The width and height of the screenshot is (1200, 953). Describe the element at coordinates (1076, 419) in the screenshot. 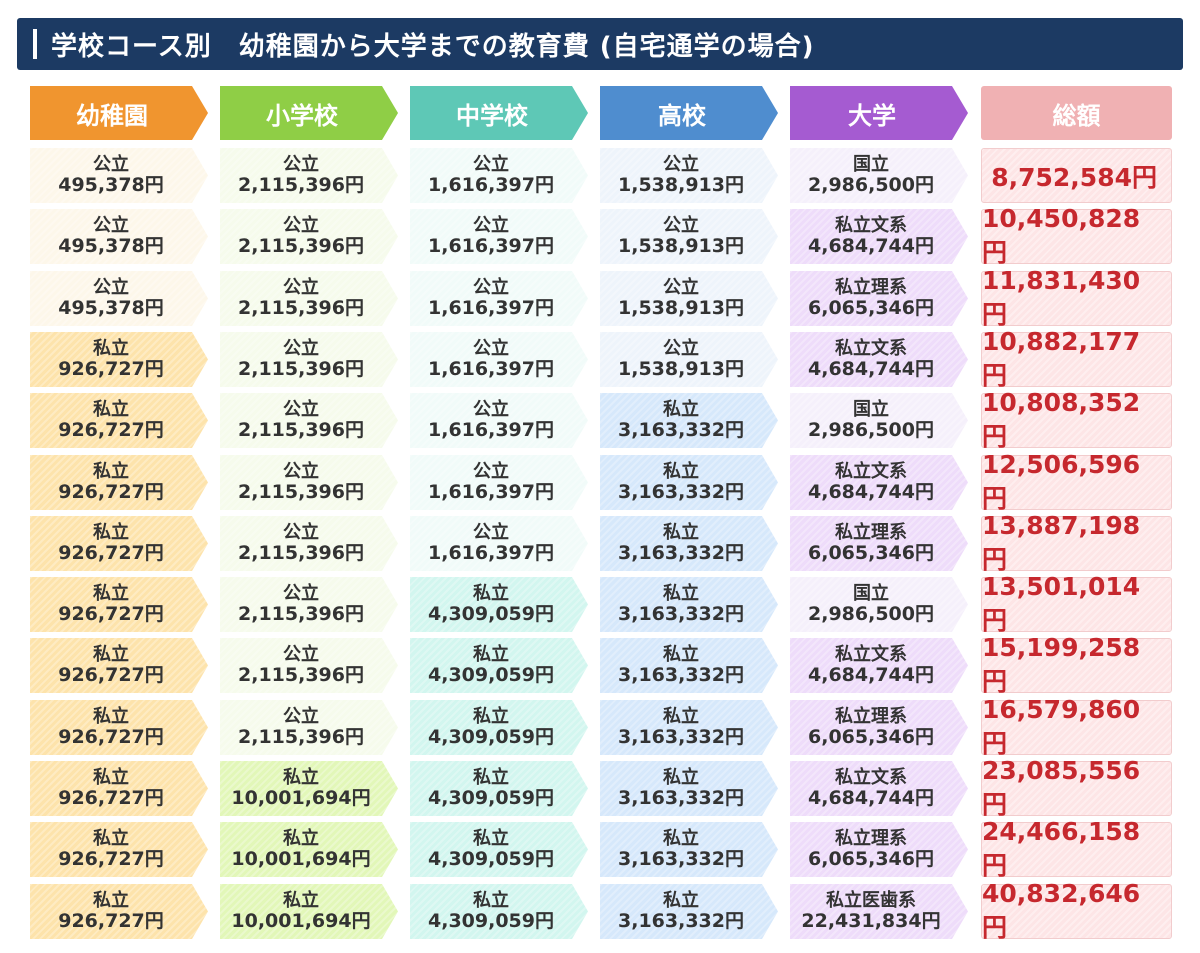

I see `total-amount: 10,808,352円` at that location.